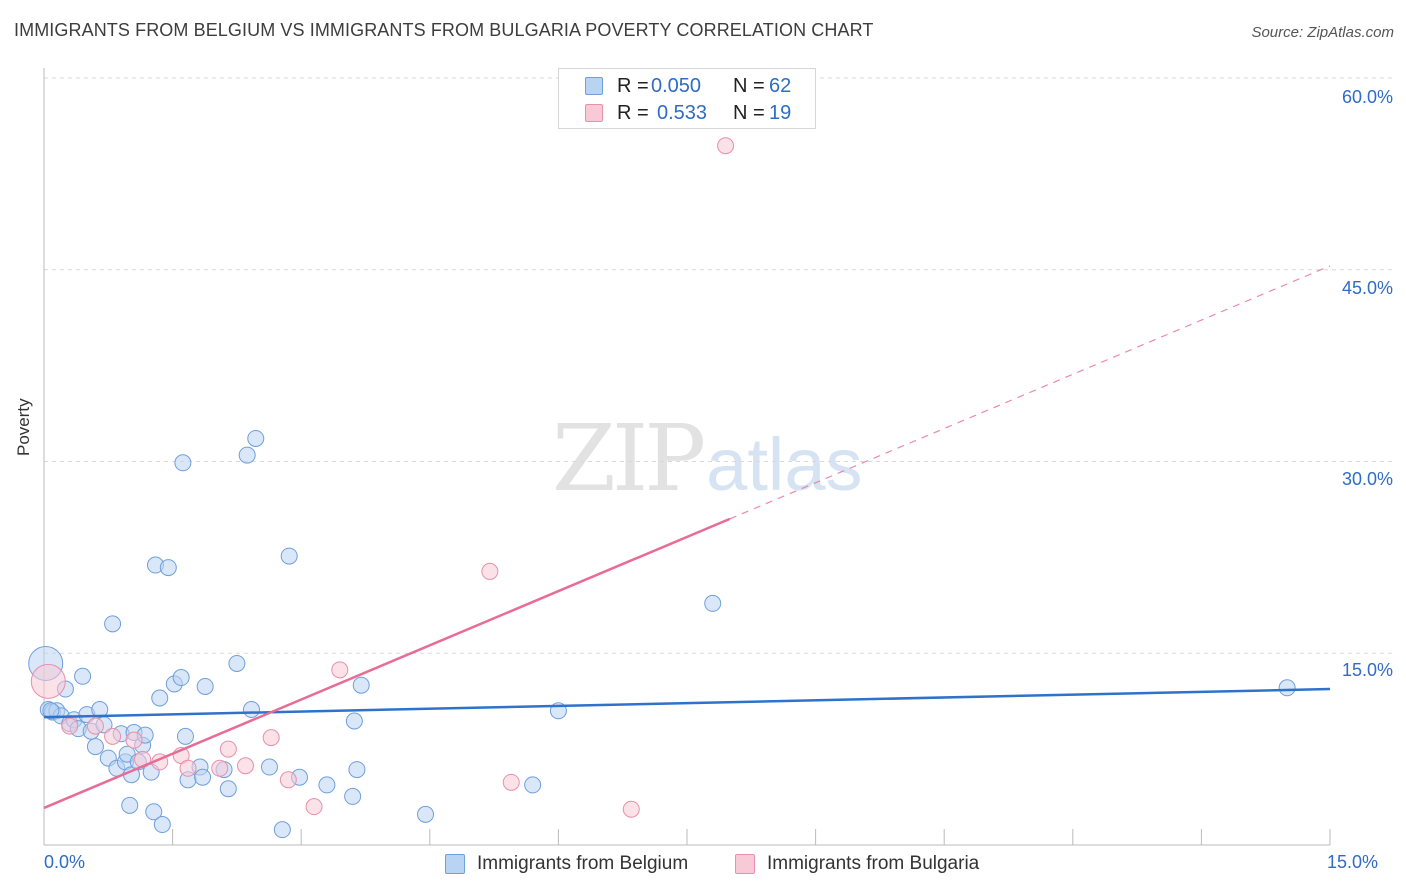  Describe the element at coordinates (1367, 670) in the screenshot. I see `y-tick-label: 15.0%` at that location.